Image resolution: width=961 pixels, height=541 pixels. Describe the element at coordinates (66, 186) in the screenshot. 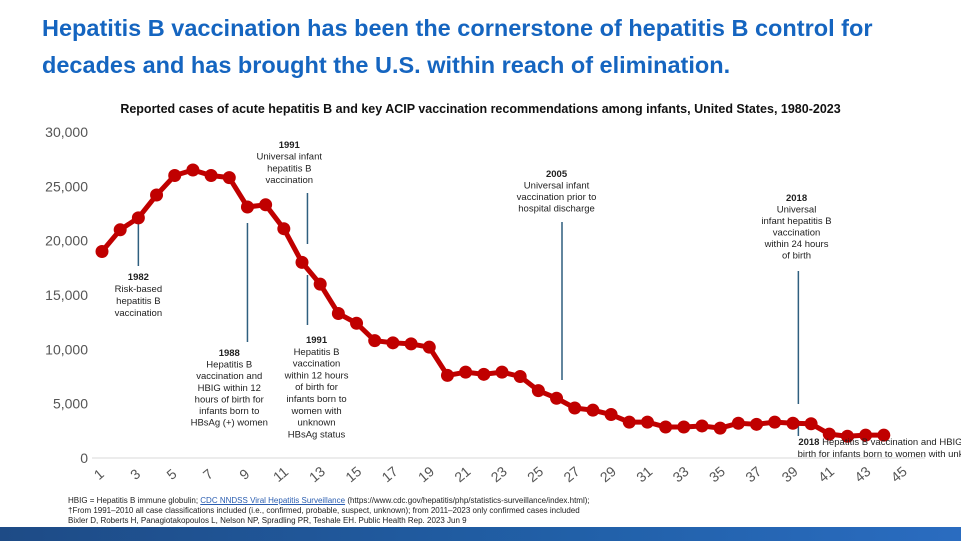

I see `y-tick-label: 25,000` at that location.